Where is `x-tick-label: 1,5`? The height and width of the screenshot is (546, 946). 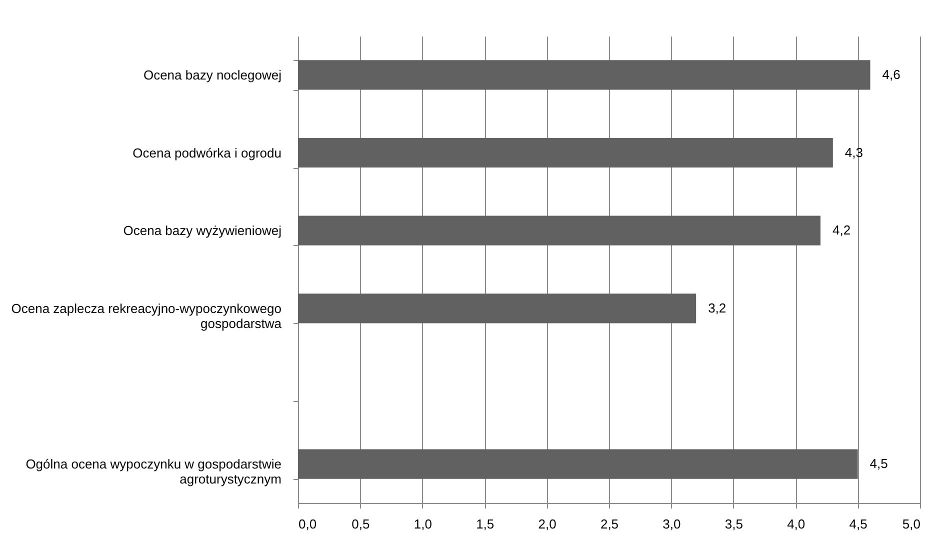
x-tick-label: 1,5 is located at coordinates (485, 524).